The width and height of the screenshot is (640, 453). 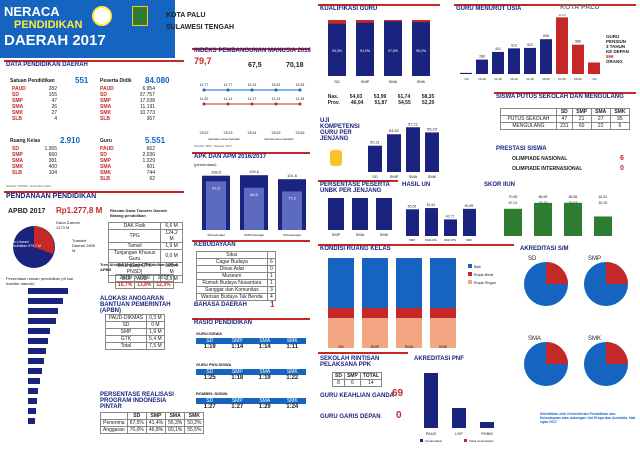 I want to click on iiun-nas: 65,85, so click(x=573, y=197).